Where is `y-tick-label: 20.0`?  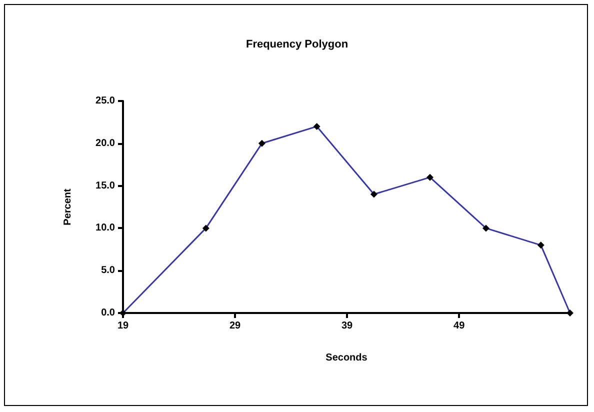
y-tick-label: 20.0 is located at coordinates (106, 143).